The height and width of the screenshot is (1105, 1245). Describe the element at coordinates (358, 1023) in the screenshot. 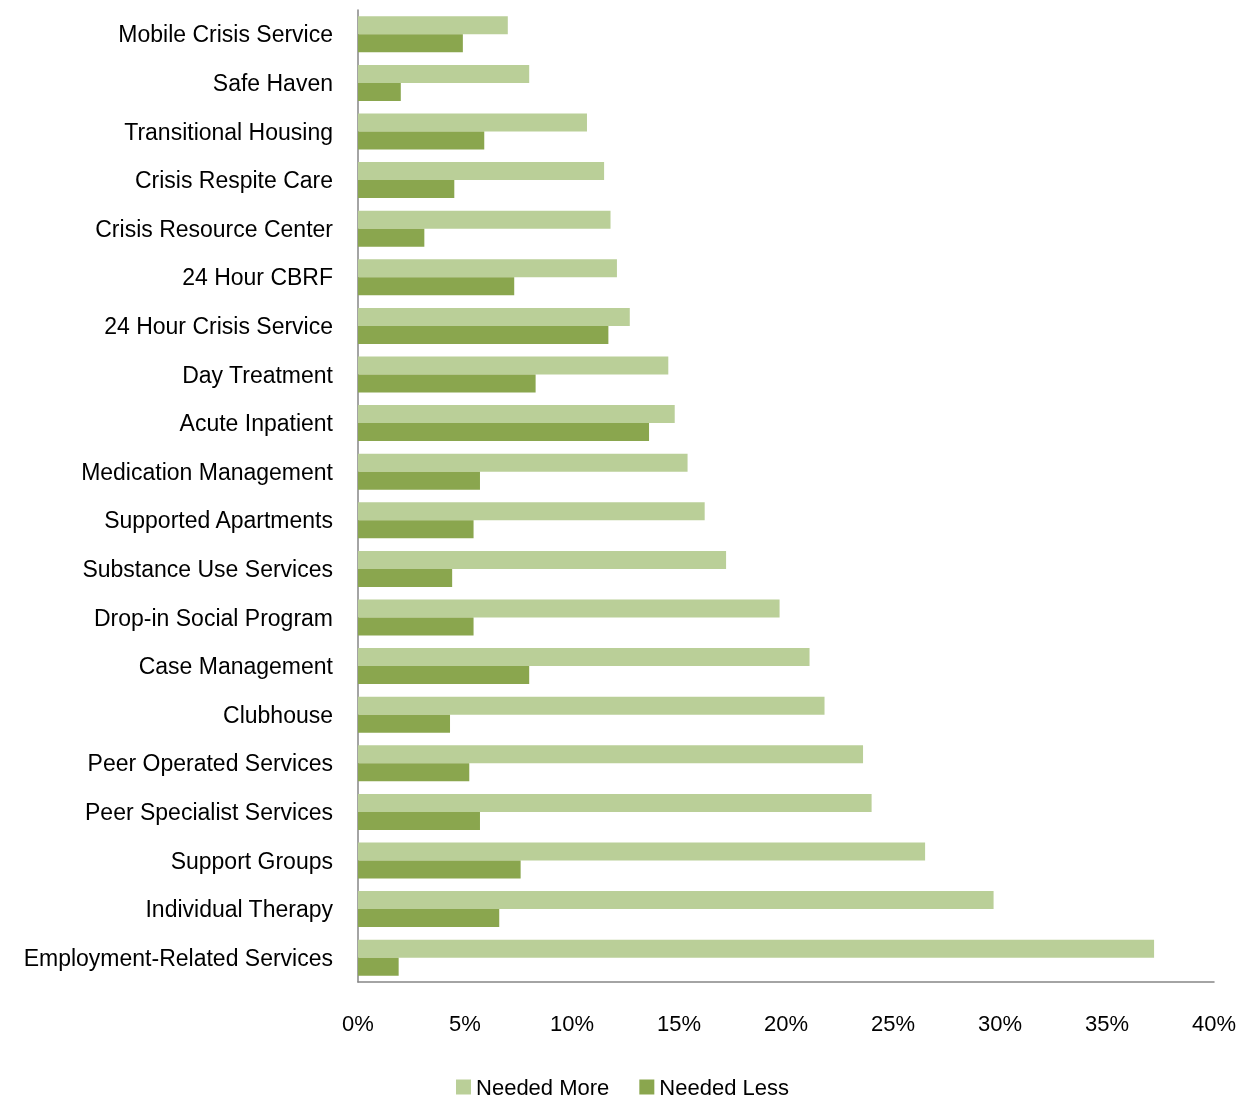

I see `x-tick-label: 0%` at that location.